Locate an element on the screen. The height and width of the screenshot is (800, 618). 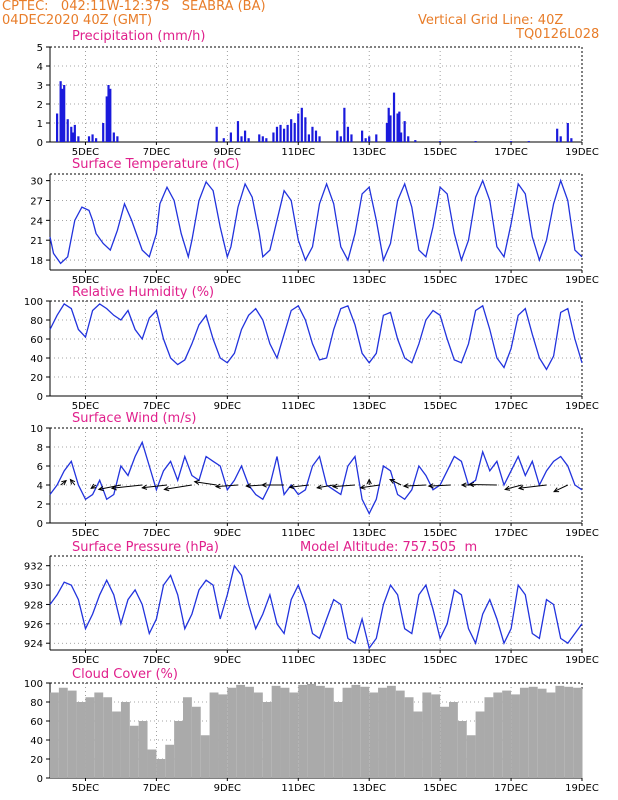
wind-frame is located at coordinates (316, 475).